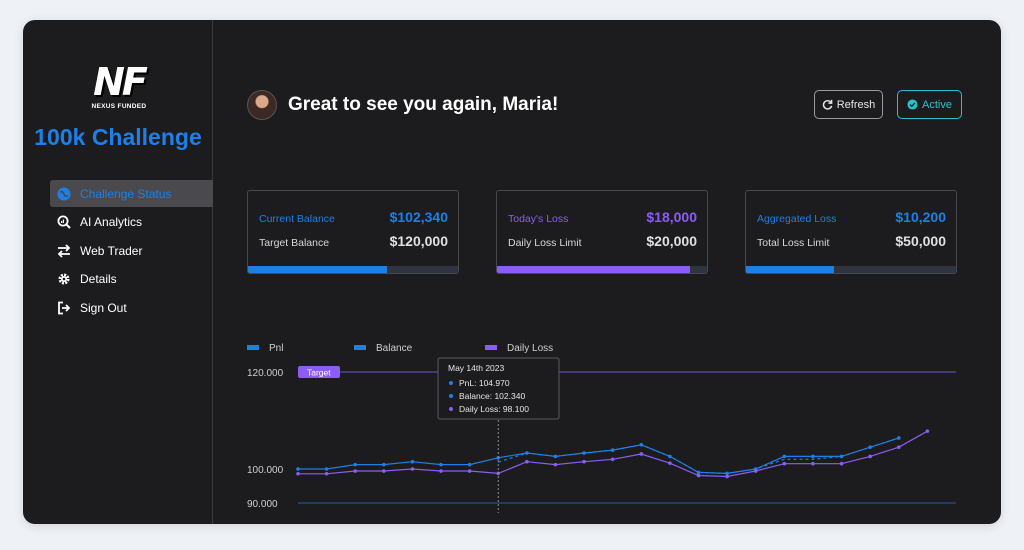 Image resolution: width=1024 pixels, height=550 pixels. I want to click on card-sublabel: Daily Loss Limit, so click(545, 243).